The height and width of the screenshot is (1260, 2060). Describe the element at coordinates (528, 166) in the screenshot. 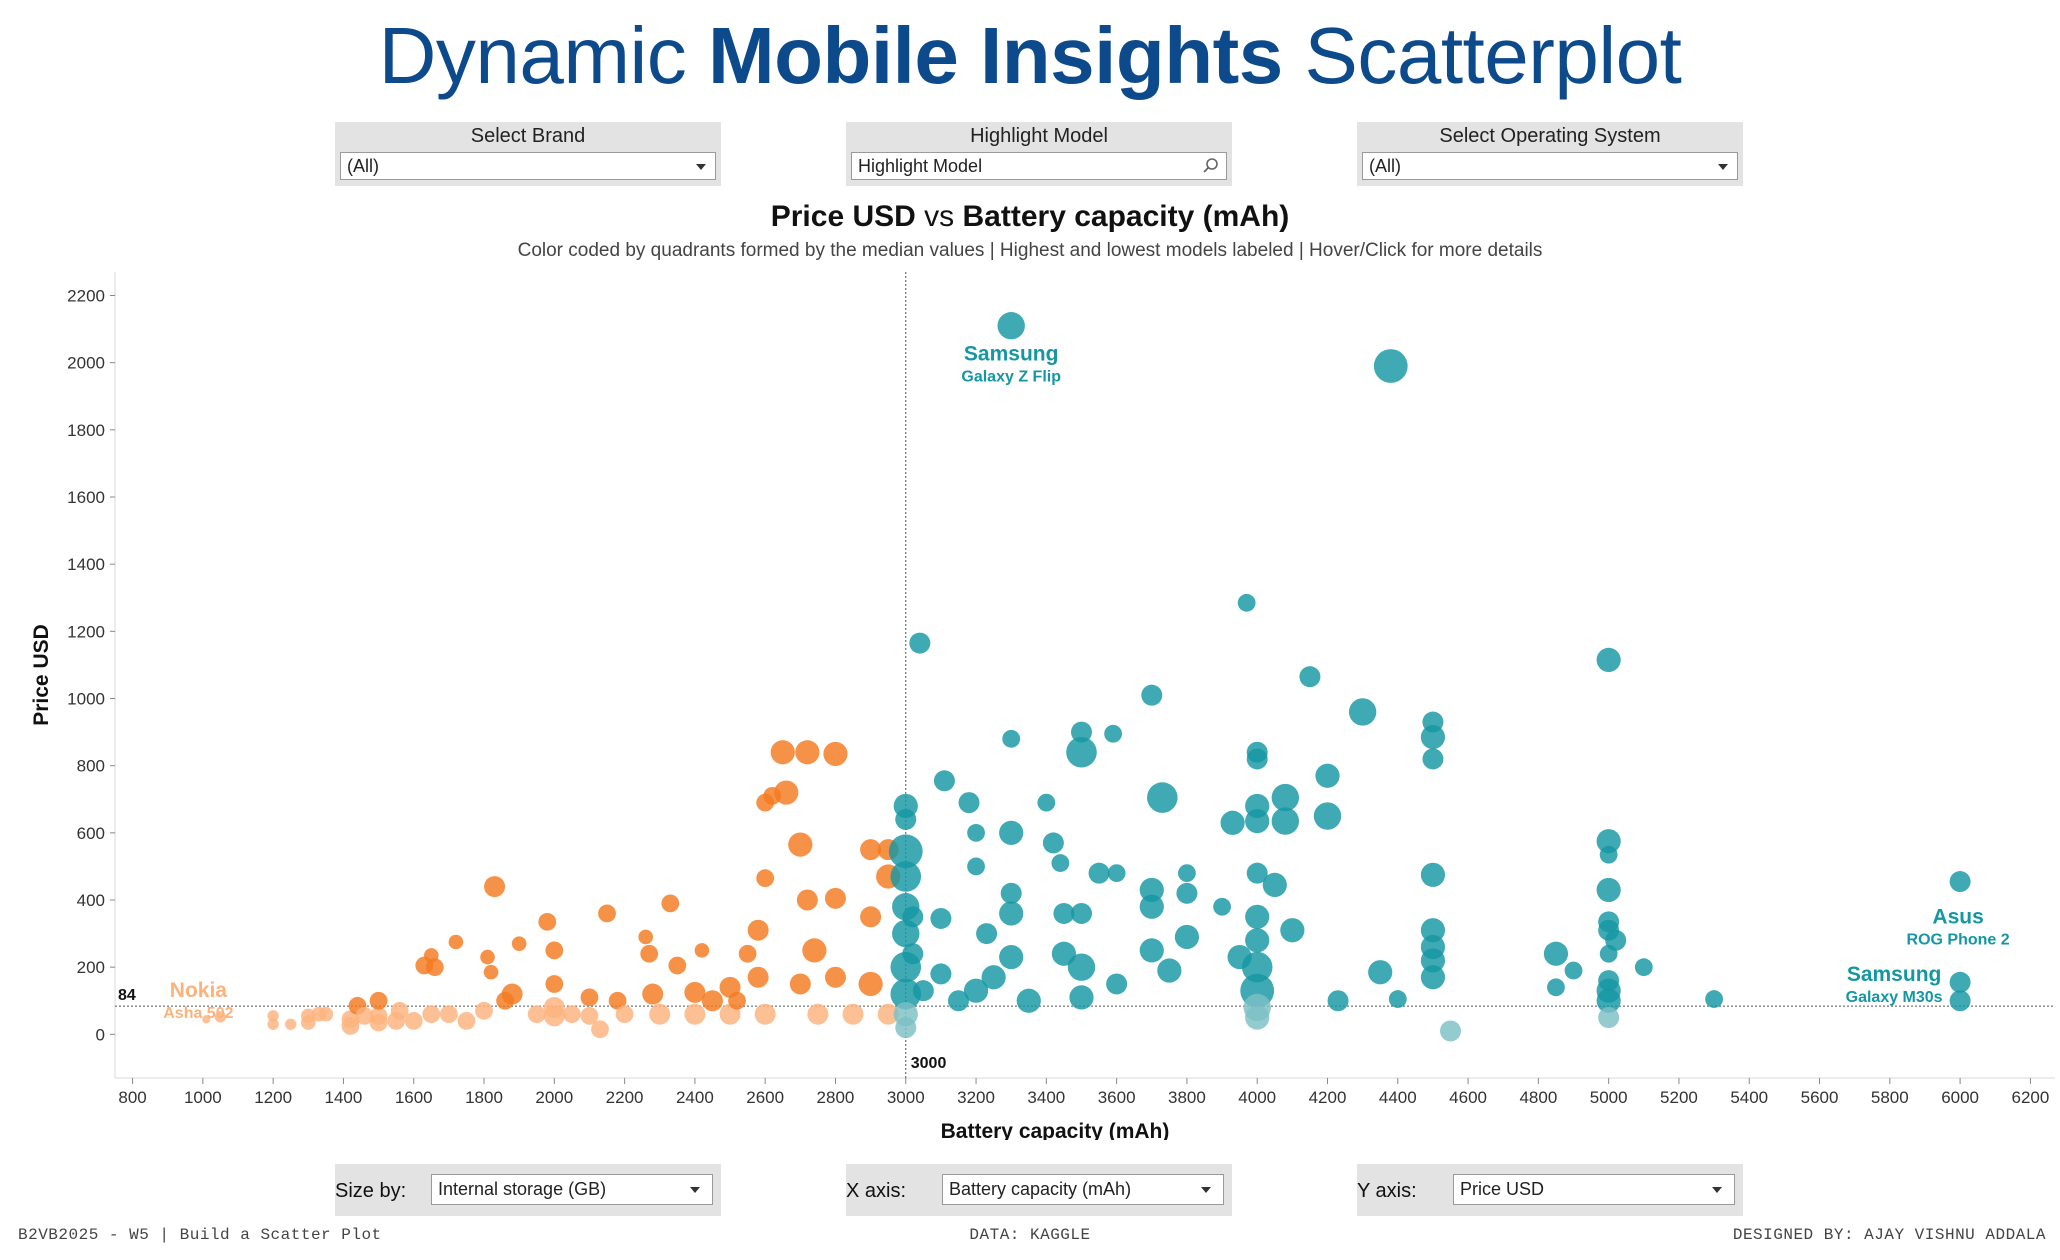

I see `brand-select: (All)` at that location.